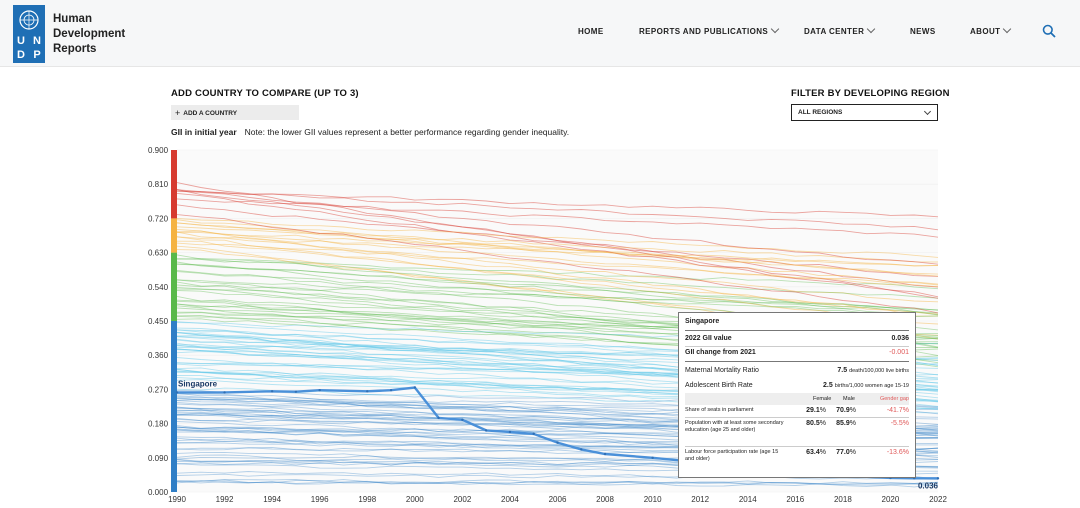  What do you see at coordinates (177, 499) in the screenshot?
I see `x-tick-label: 1990` at bounding box center [177, 499].